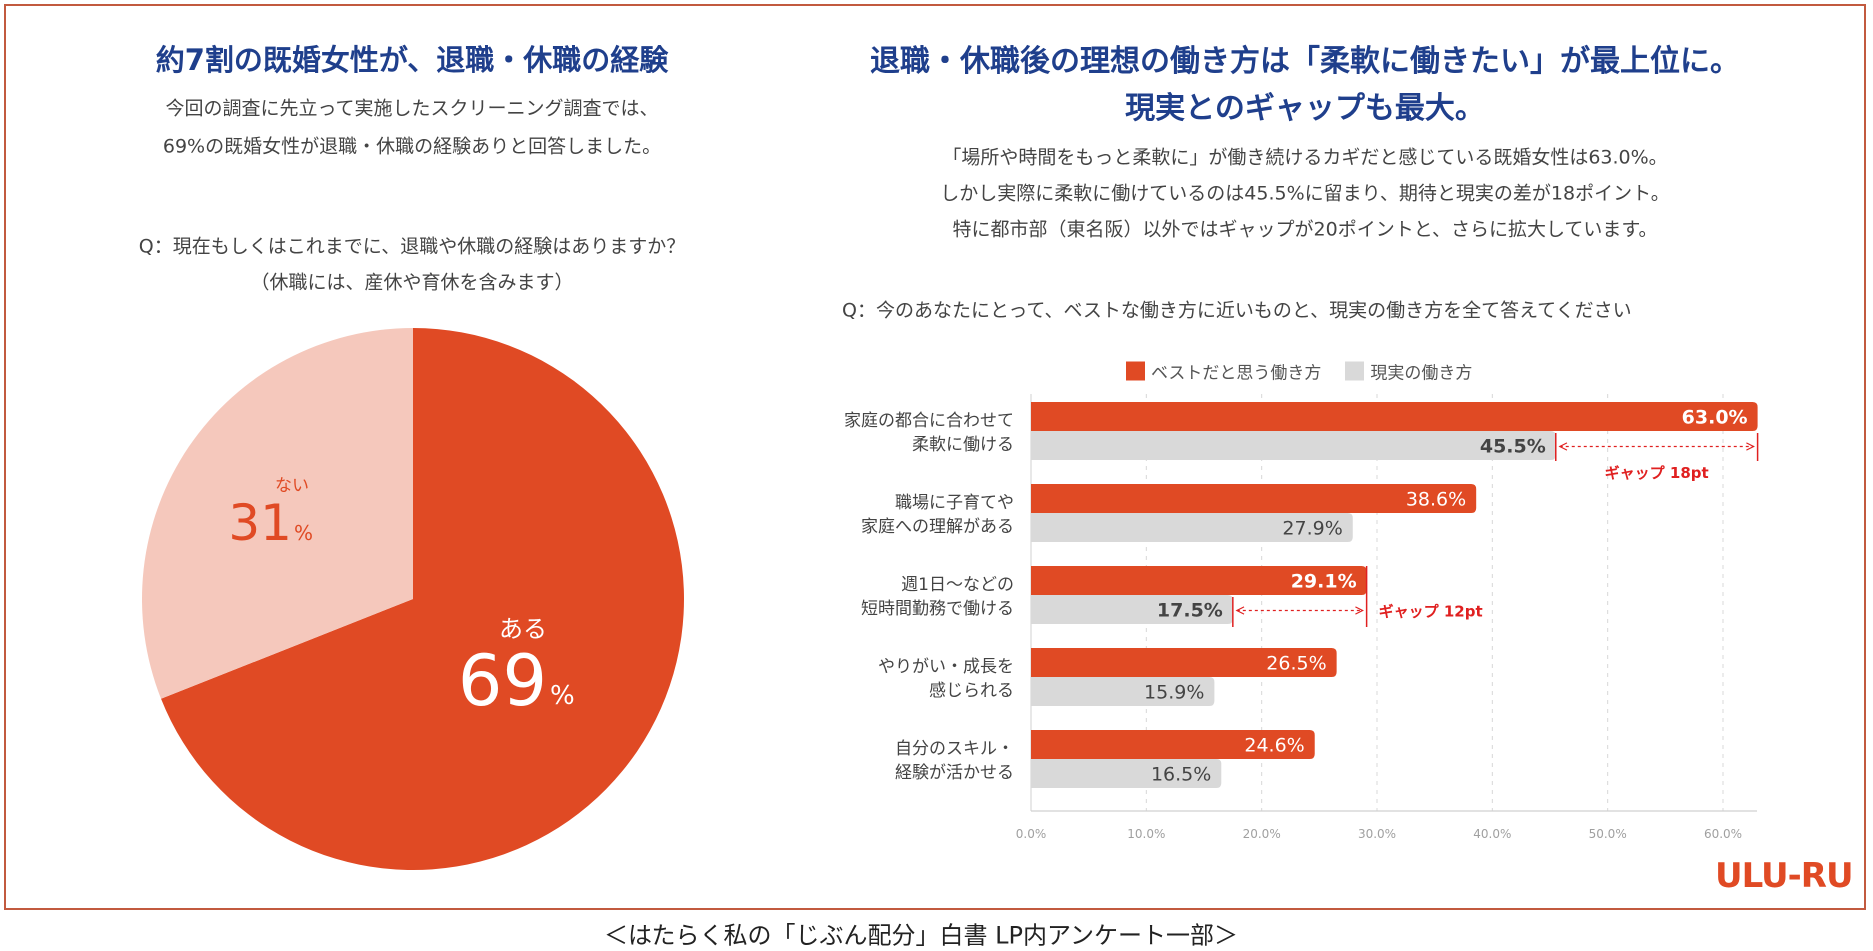 The width and height of the screenshot is (1873, 951). Describe the element at coordinates (946, 667) in the screenshot. I see `category-label-line-1: やりがい・成長を` at that location.